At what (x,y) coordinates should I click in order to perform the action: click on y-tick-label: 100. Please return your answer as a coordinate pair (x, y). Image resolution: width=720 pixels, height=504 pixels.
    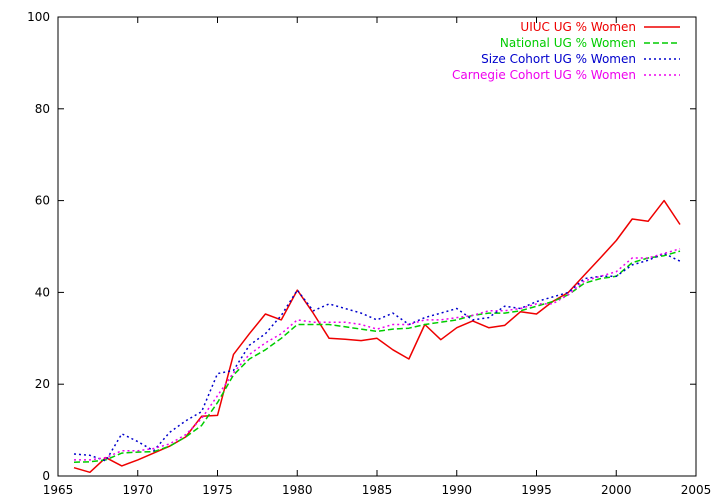
    Looking at the image, I should click on (38, 17).